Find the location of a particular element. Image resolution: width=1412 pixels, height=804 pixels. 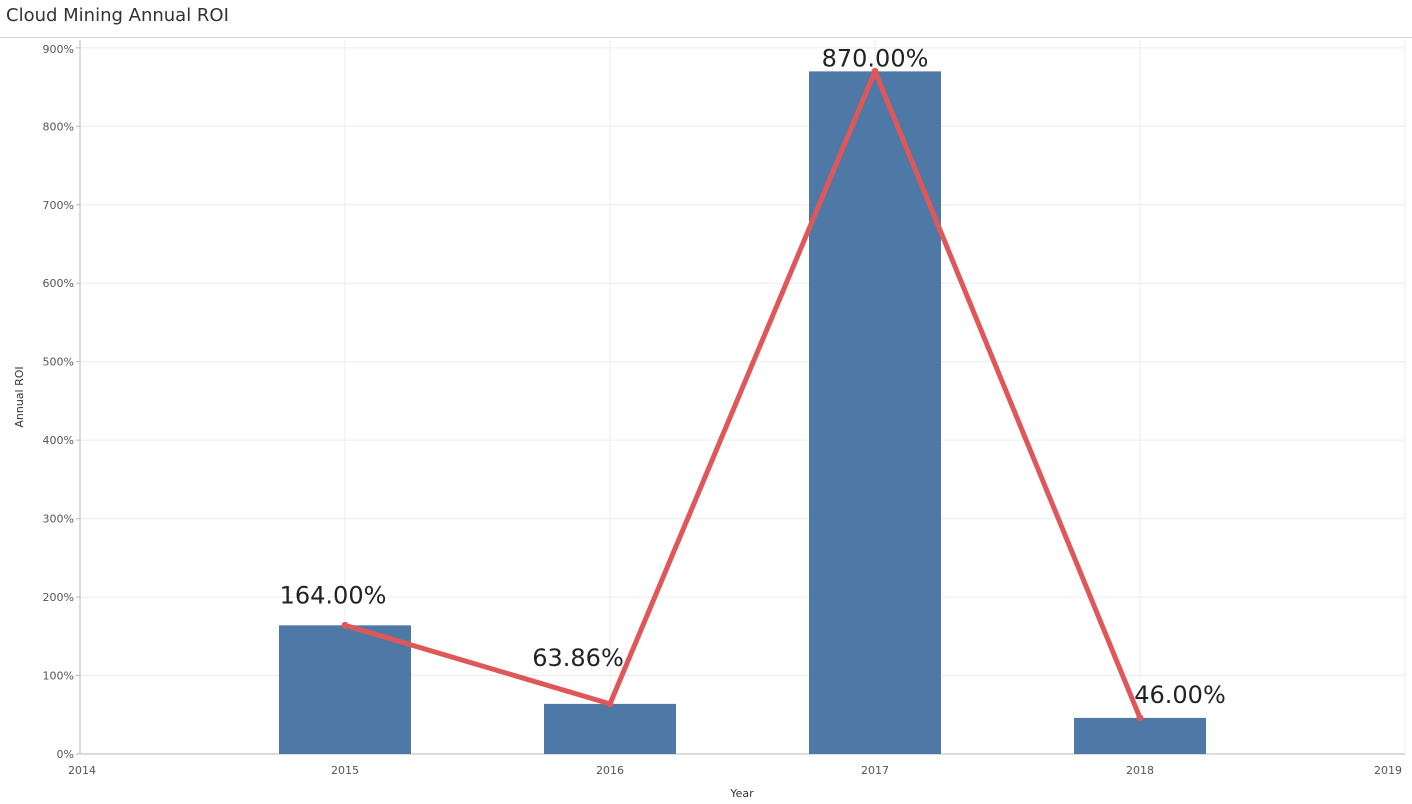

bar-2017 is located at coordinates (875, 412).